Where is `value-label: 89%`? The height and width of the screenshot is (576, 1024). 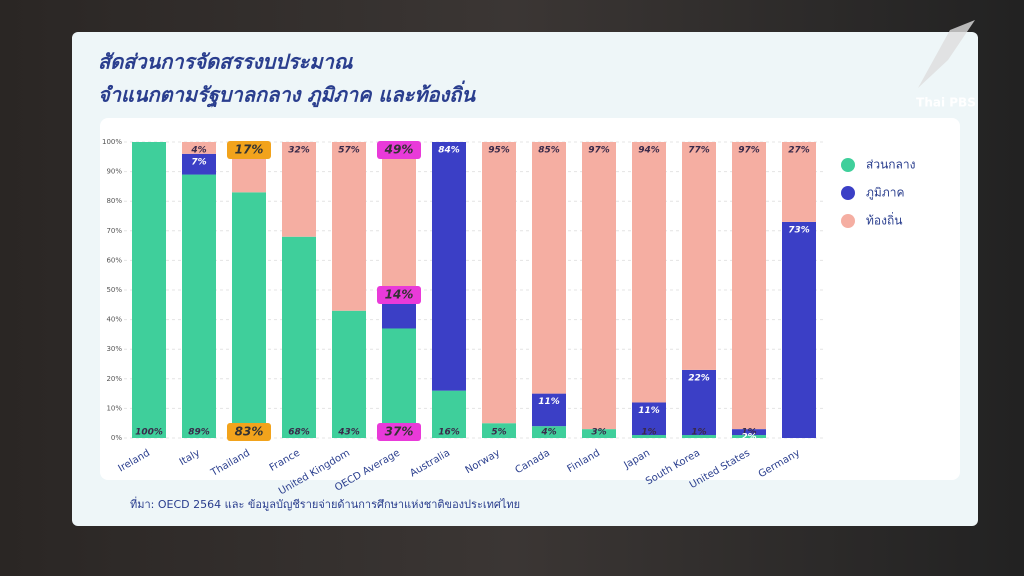
value-label: 89% is located at coordinates (199, 433).